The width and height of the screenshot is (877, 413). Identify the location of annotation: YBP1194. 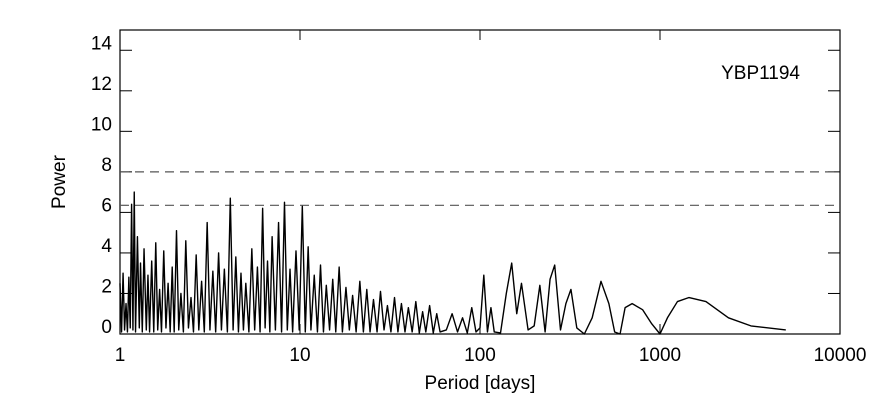
(760, 73).